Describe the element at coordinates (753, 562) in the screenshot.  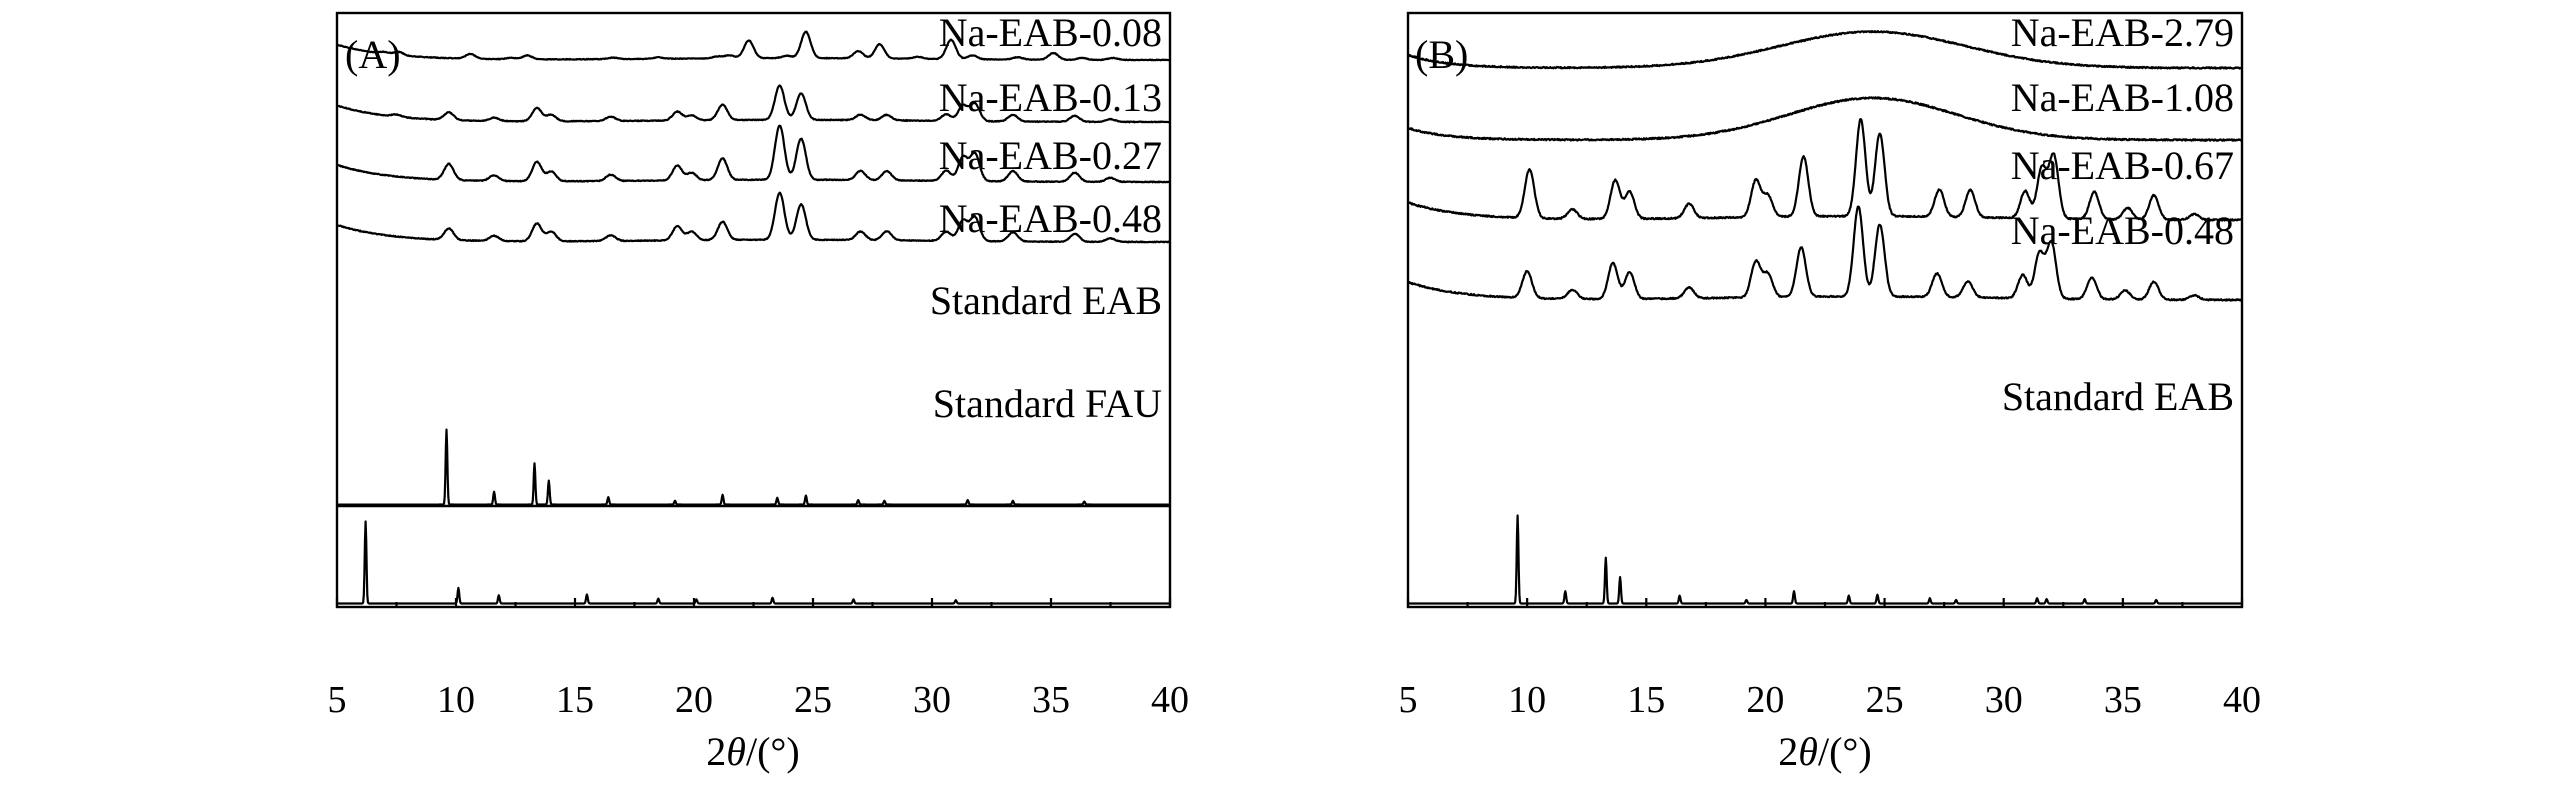
I see `panel-a-trace-standard-fau` at that location.